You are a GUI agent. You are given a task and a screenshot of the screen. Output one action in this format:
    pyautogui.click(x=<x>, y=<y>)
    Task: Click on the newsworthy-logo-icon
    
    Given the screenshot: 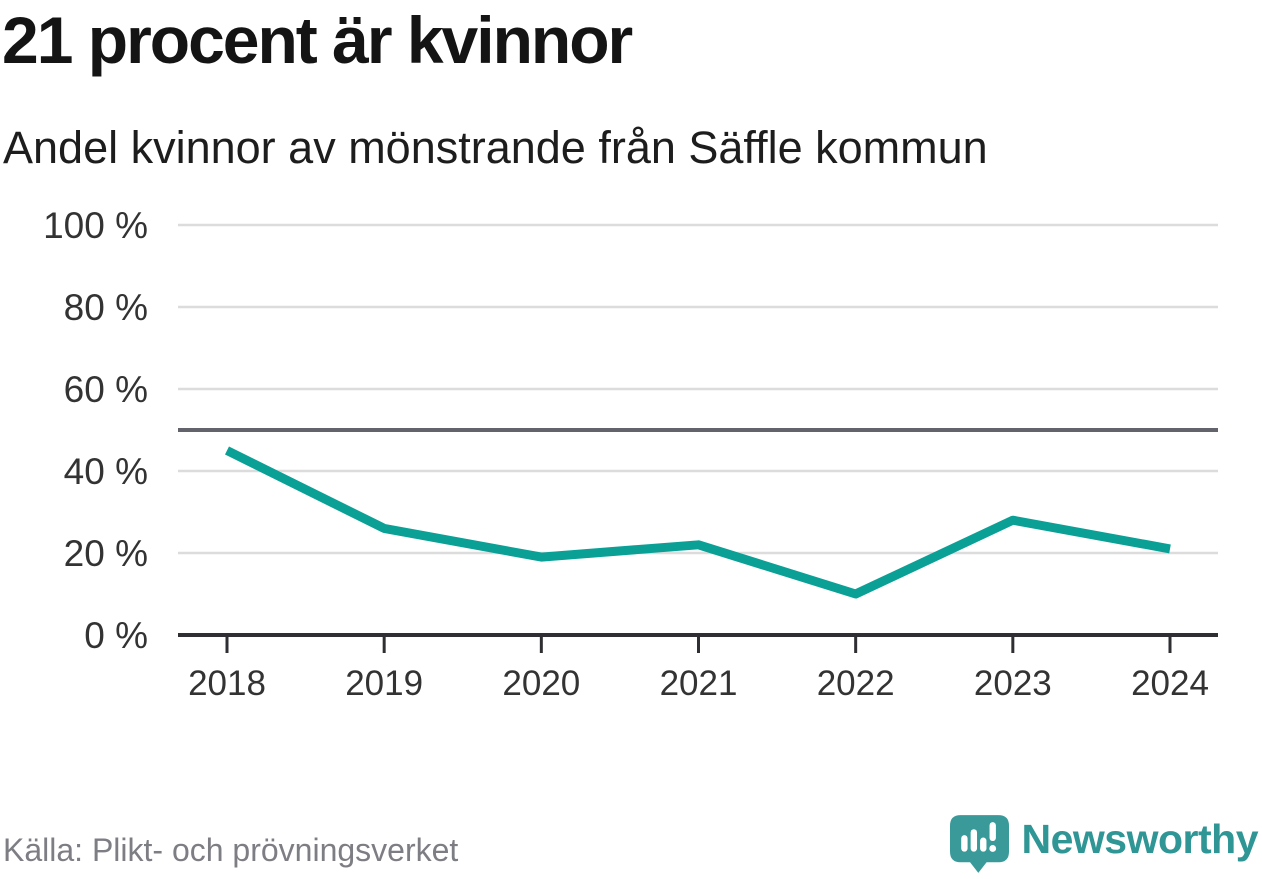 What is the action you would take?
    pyautogui.click(x=979, y=844)
    